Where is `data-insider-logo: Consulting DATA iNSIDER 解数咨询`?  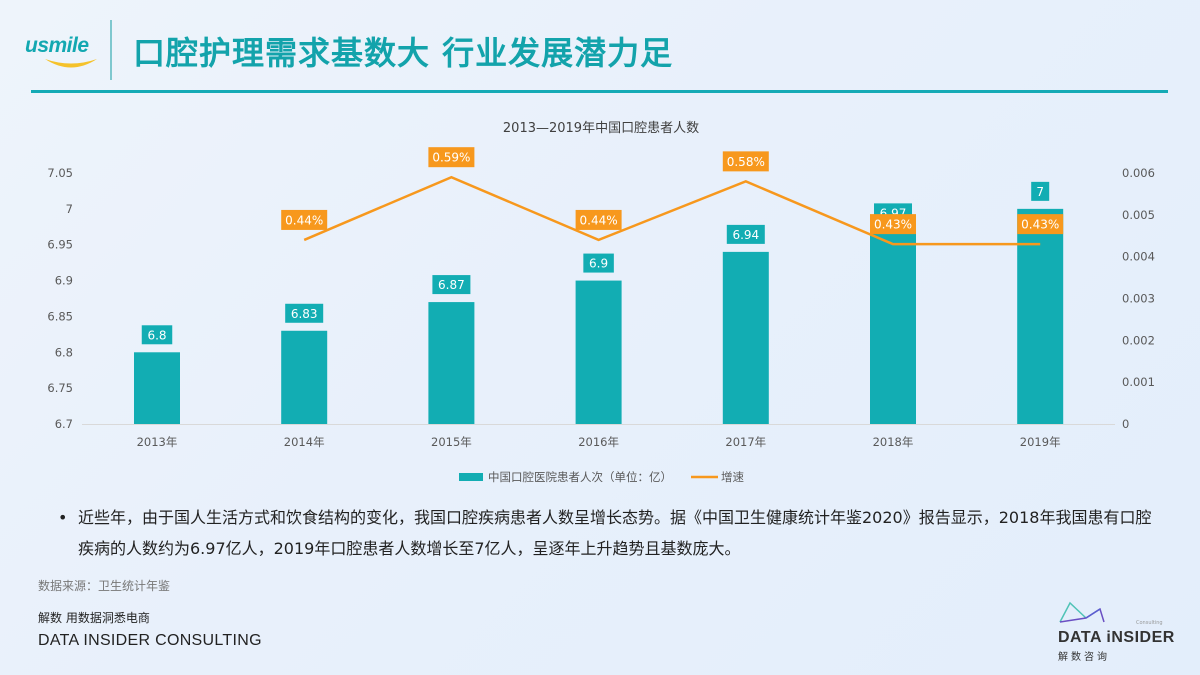
data-insider-logo: Consulting DATA iNSIDER 解数咨询 is located at coordinates (1115, 631).